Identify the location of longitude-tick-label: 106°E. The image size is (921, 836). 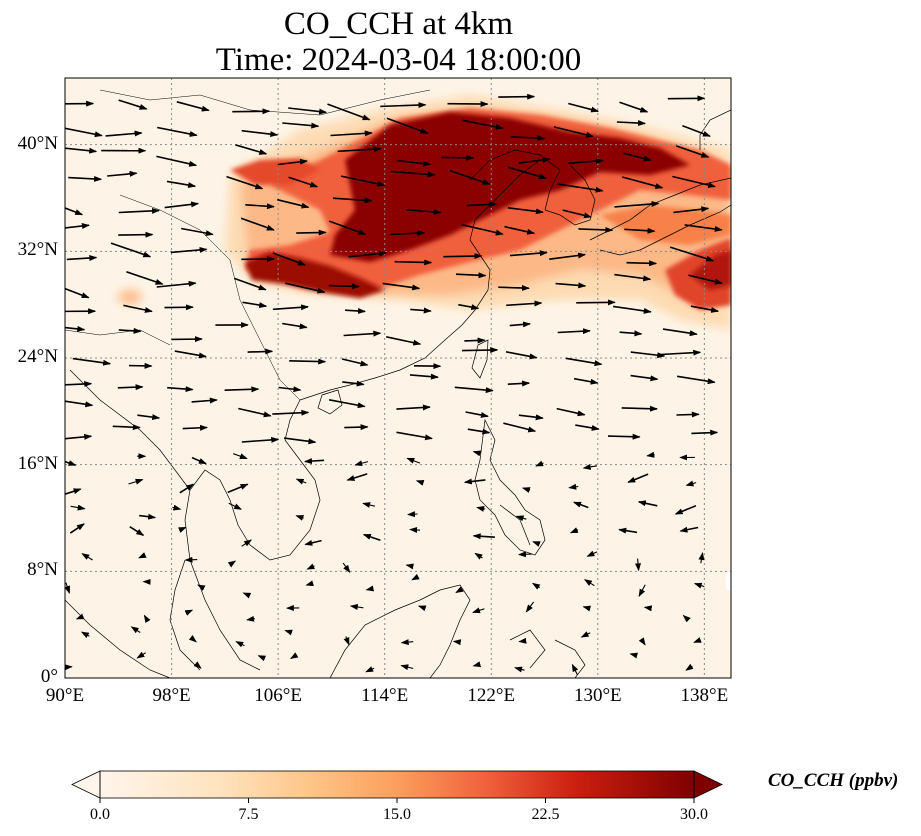
(278, 695).